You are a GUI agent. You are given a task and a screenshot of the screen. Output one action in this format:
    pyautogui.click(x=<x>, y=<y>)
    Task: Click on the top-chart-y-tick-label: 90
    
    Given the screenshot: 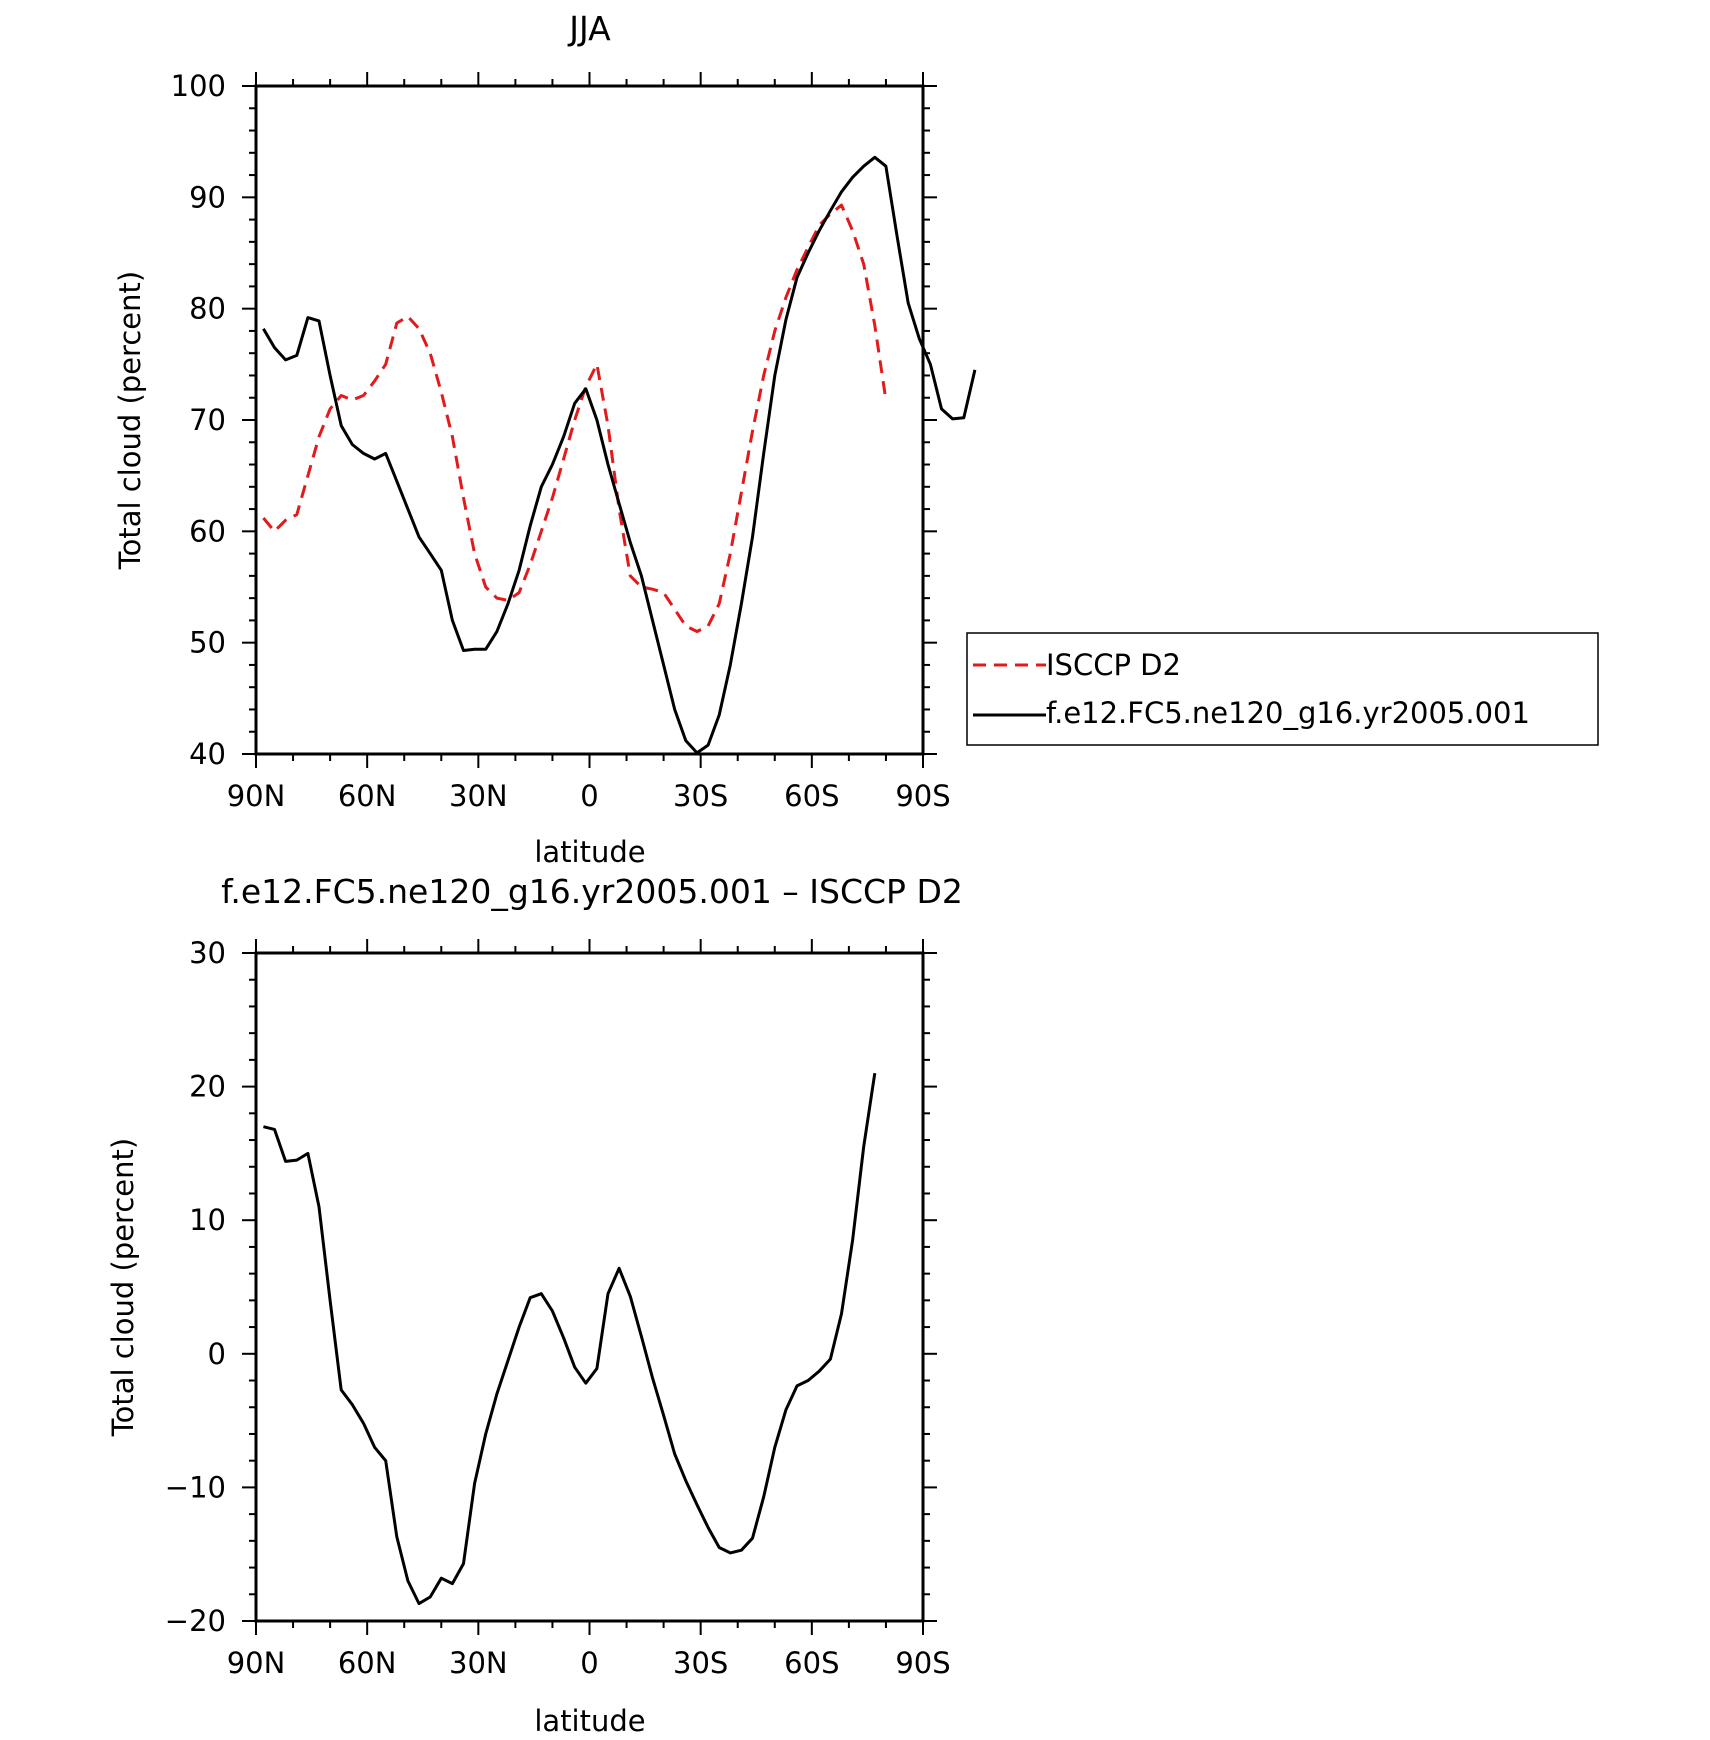 What is the action you would take?
    pyautogui.click(x=207, y=197)
    